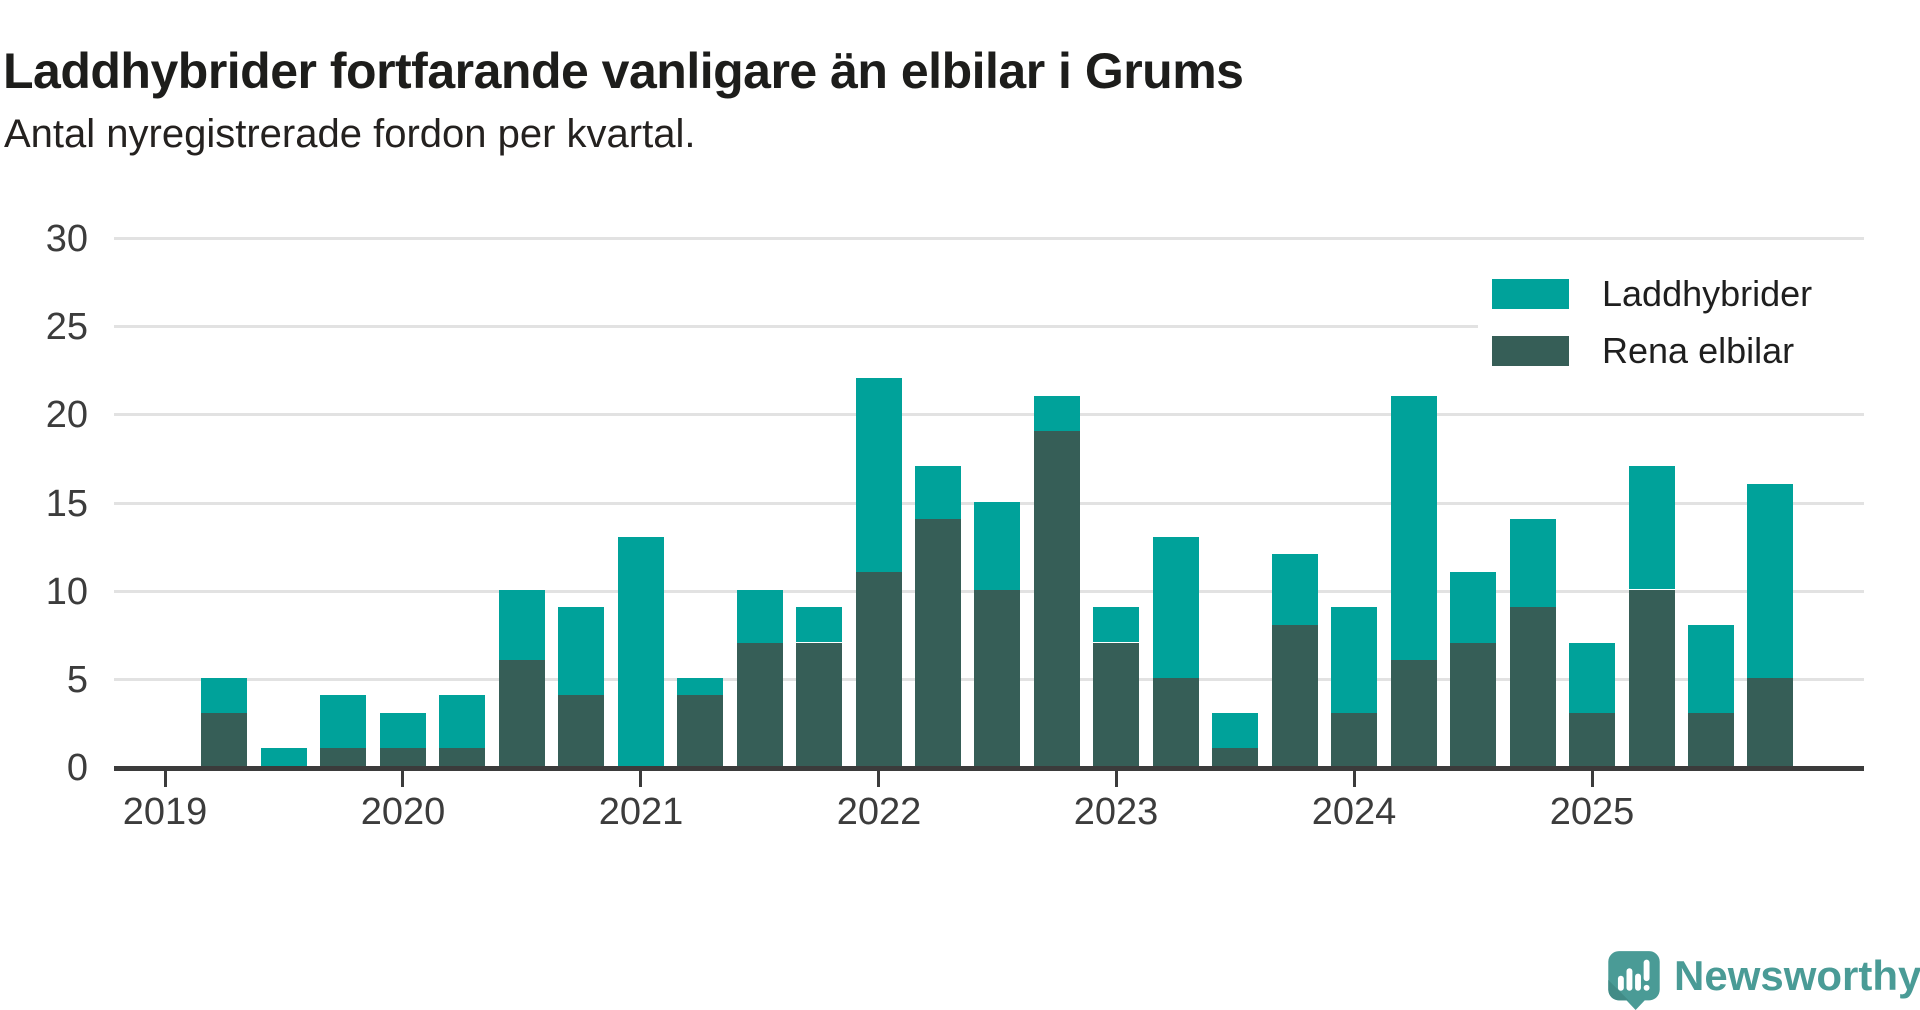 This screenshot has height=1010, width=1920. What do you see at coordinates (938, 492) in the screenshot?
I see `bar-segment-laddhybrider-2022-q2` at bounding box center [938, 492].